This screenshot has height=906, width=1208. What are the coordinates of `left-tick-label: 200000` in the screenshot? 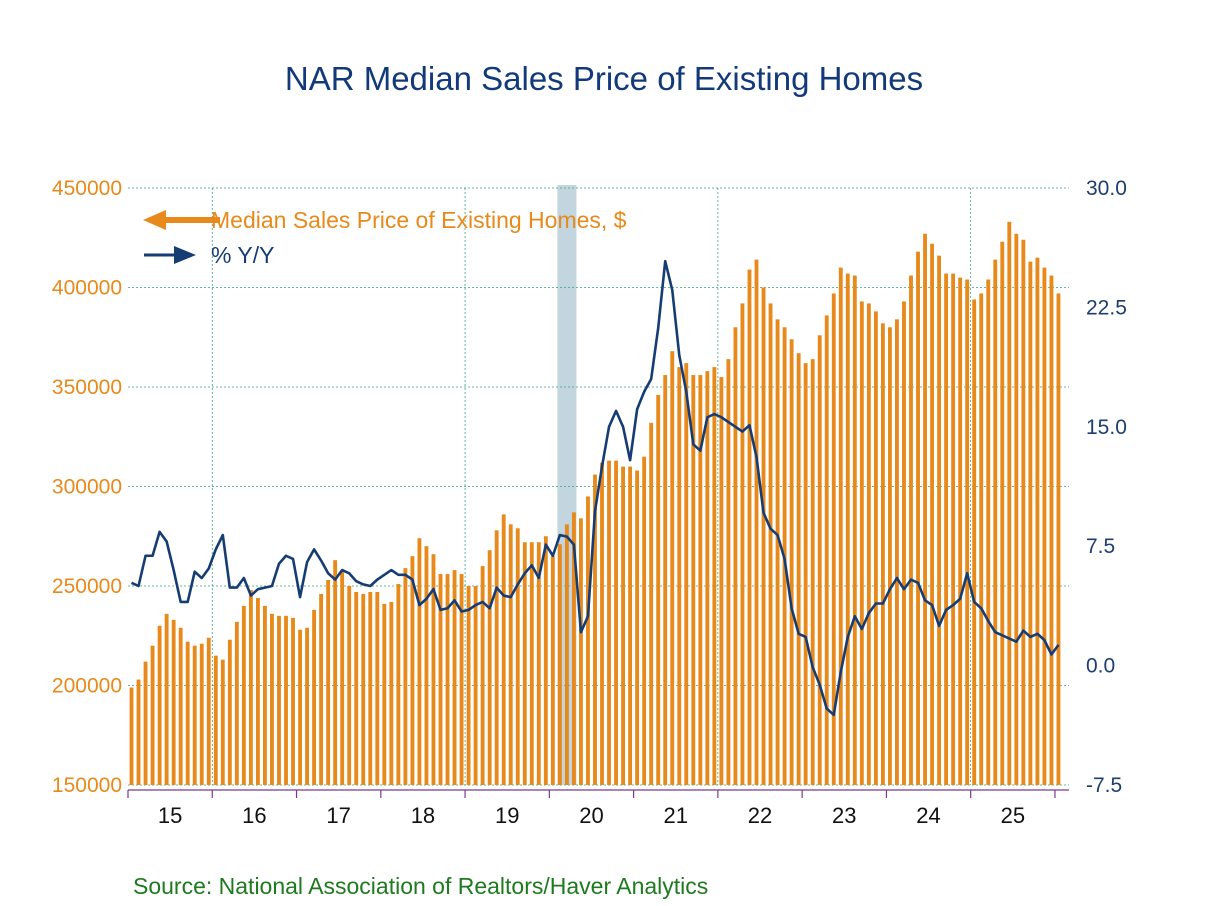 It's located at (87, 686).